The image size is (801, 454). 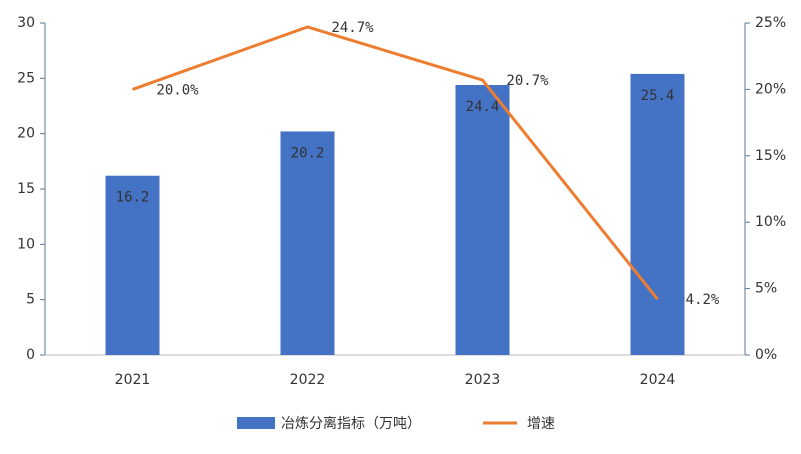 What do you see at coordinates (26, 78) in the screenshot?
I see `y-tick-label: 25` at bounding box center [26, 78].